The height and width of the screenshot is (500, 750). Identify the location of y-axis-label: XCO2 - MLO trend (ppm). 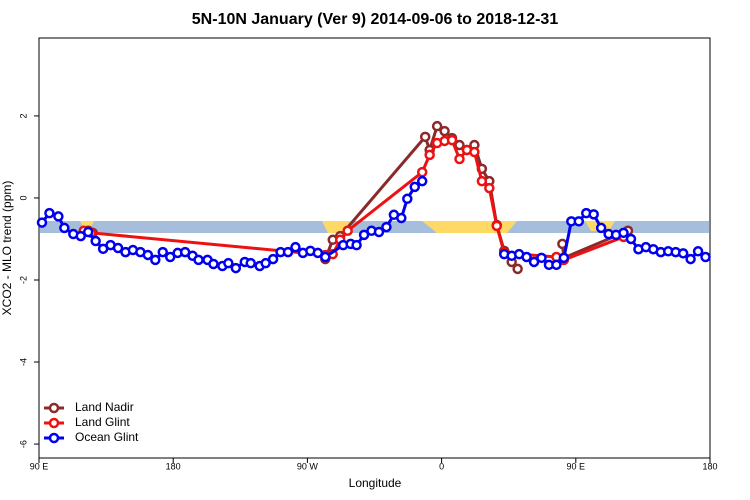
(7, 248).